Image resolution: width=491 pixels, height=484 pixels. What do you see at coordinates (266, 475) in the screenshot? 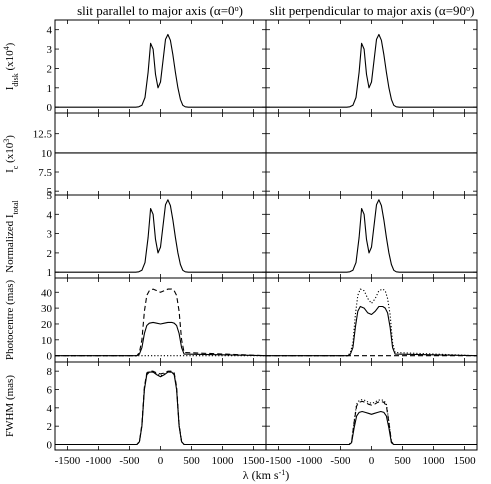
I see `x-axis-label: λ (km s-1)` at bounding box center [266, 475].